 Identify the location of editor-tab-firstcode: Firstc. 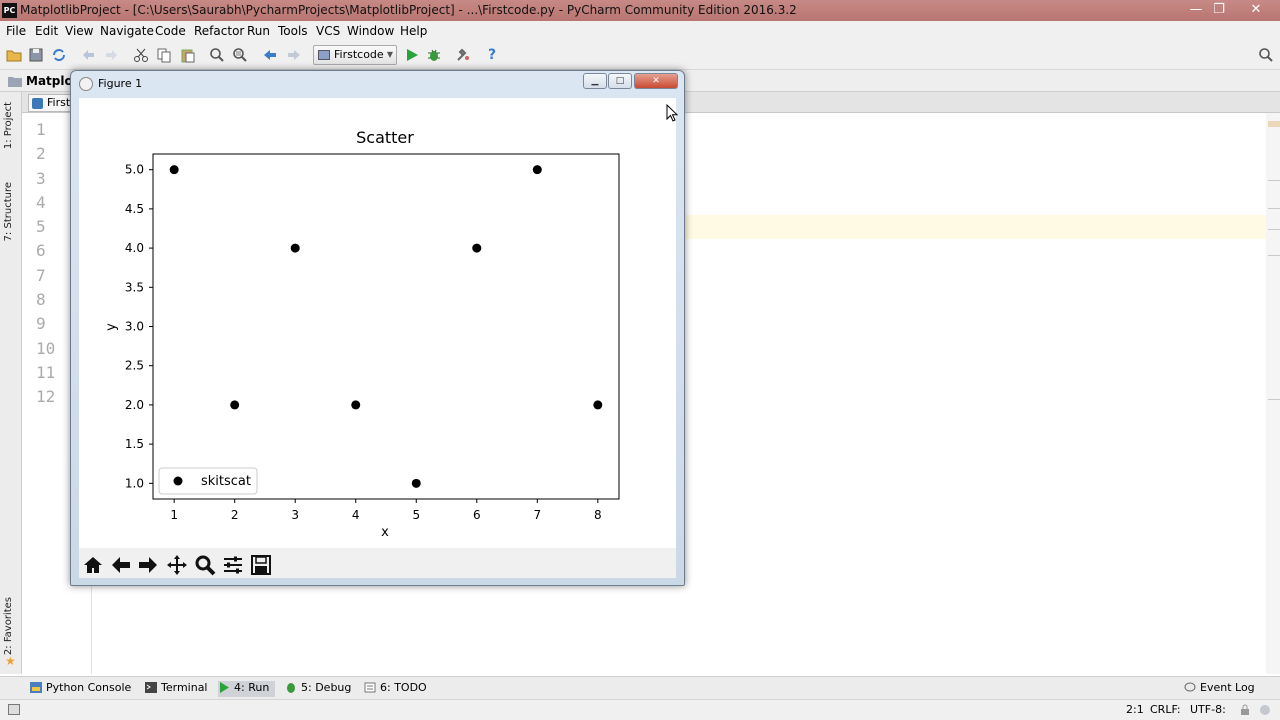
(56, 103).